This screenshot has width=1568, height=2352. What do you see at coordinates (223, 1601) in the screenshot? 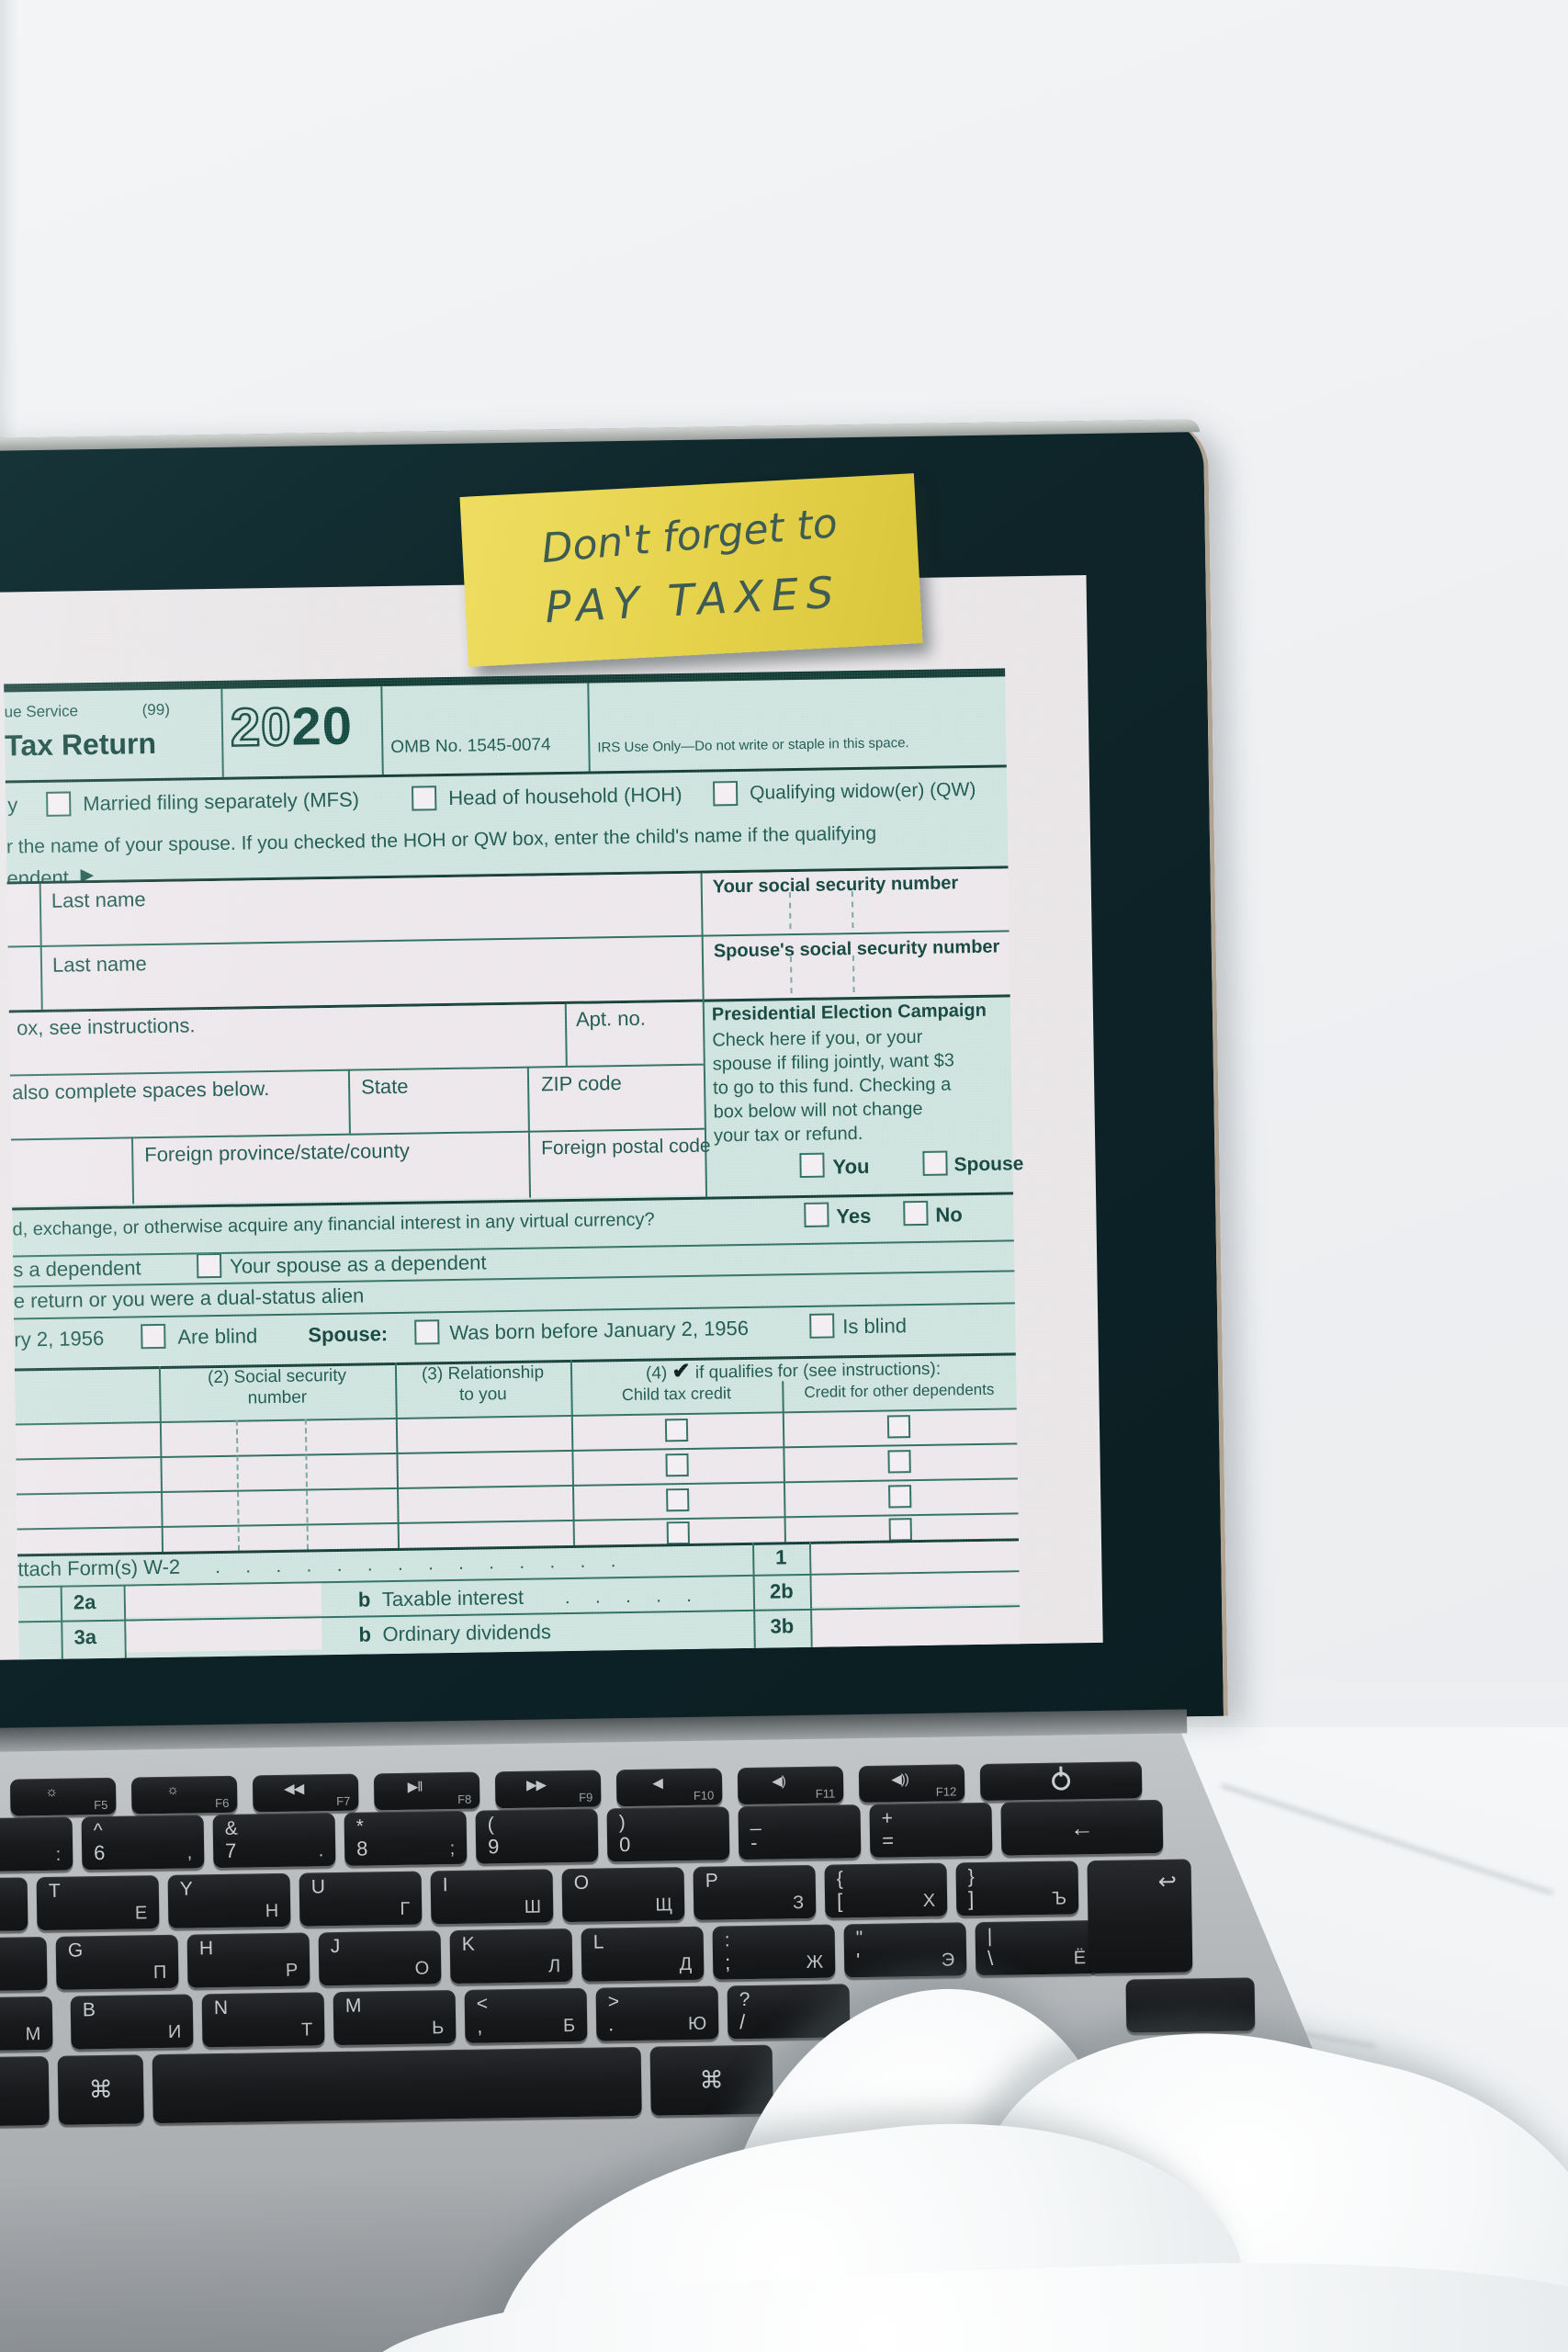
I see `amount-cell-2a` at bounding box center [223, 1601].